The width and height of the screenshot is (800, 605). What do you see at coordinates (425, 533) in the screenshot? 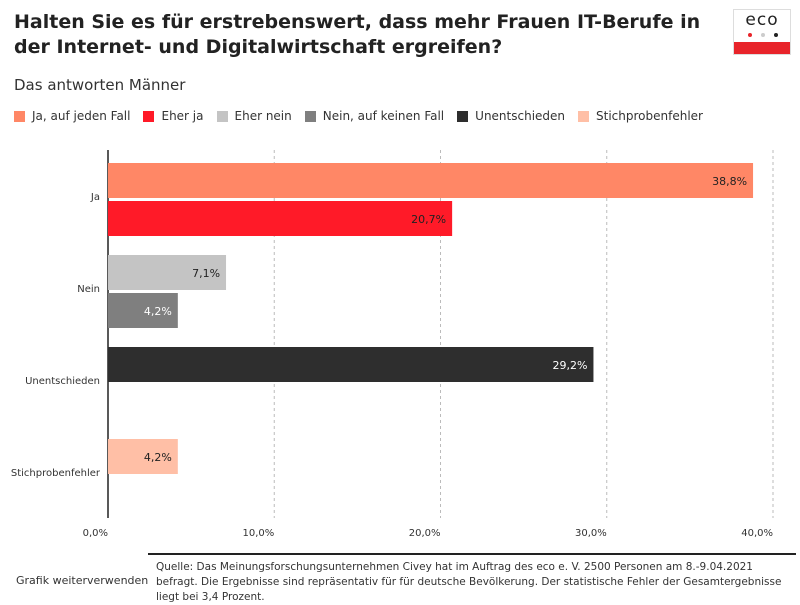
I see `x-tick-label: 20,0%` at bounding box center [425, 533].